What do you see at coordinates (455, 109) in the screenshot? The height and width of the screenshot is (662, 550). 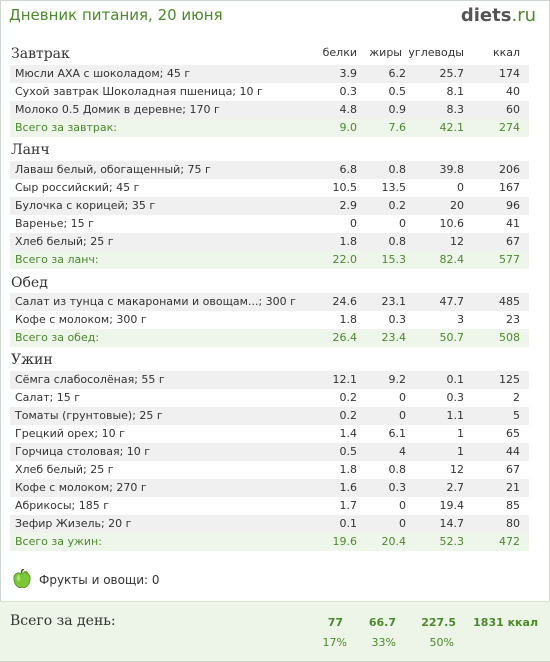 I see `carbs-value: 8.3` at bounding box center [455, 109].